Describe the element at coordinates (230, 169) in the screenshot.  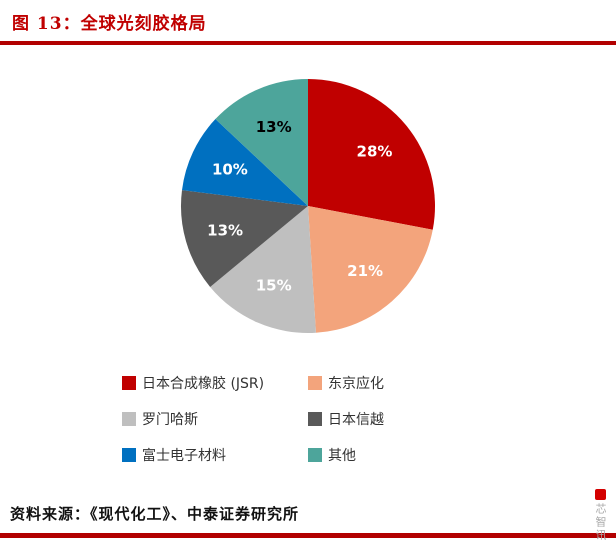
I see `pie-data-label: 10%` at that location.